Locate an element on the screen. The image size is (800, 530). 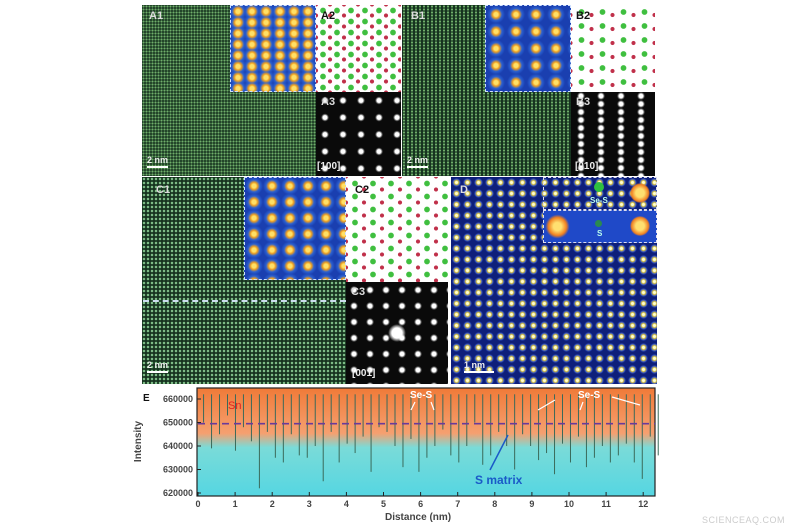
s-matrix-arrow is located at coordinates (499, 452).